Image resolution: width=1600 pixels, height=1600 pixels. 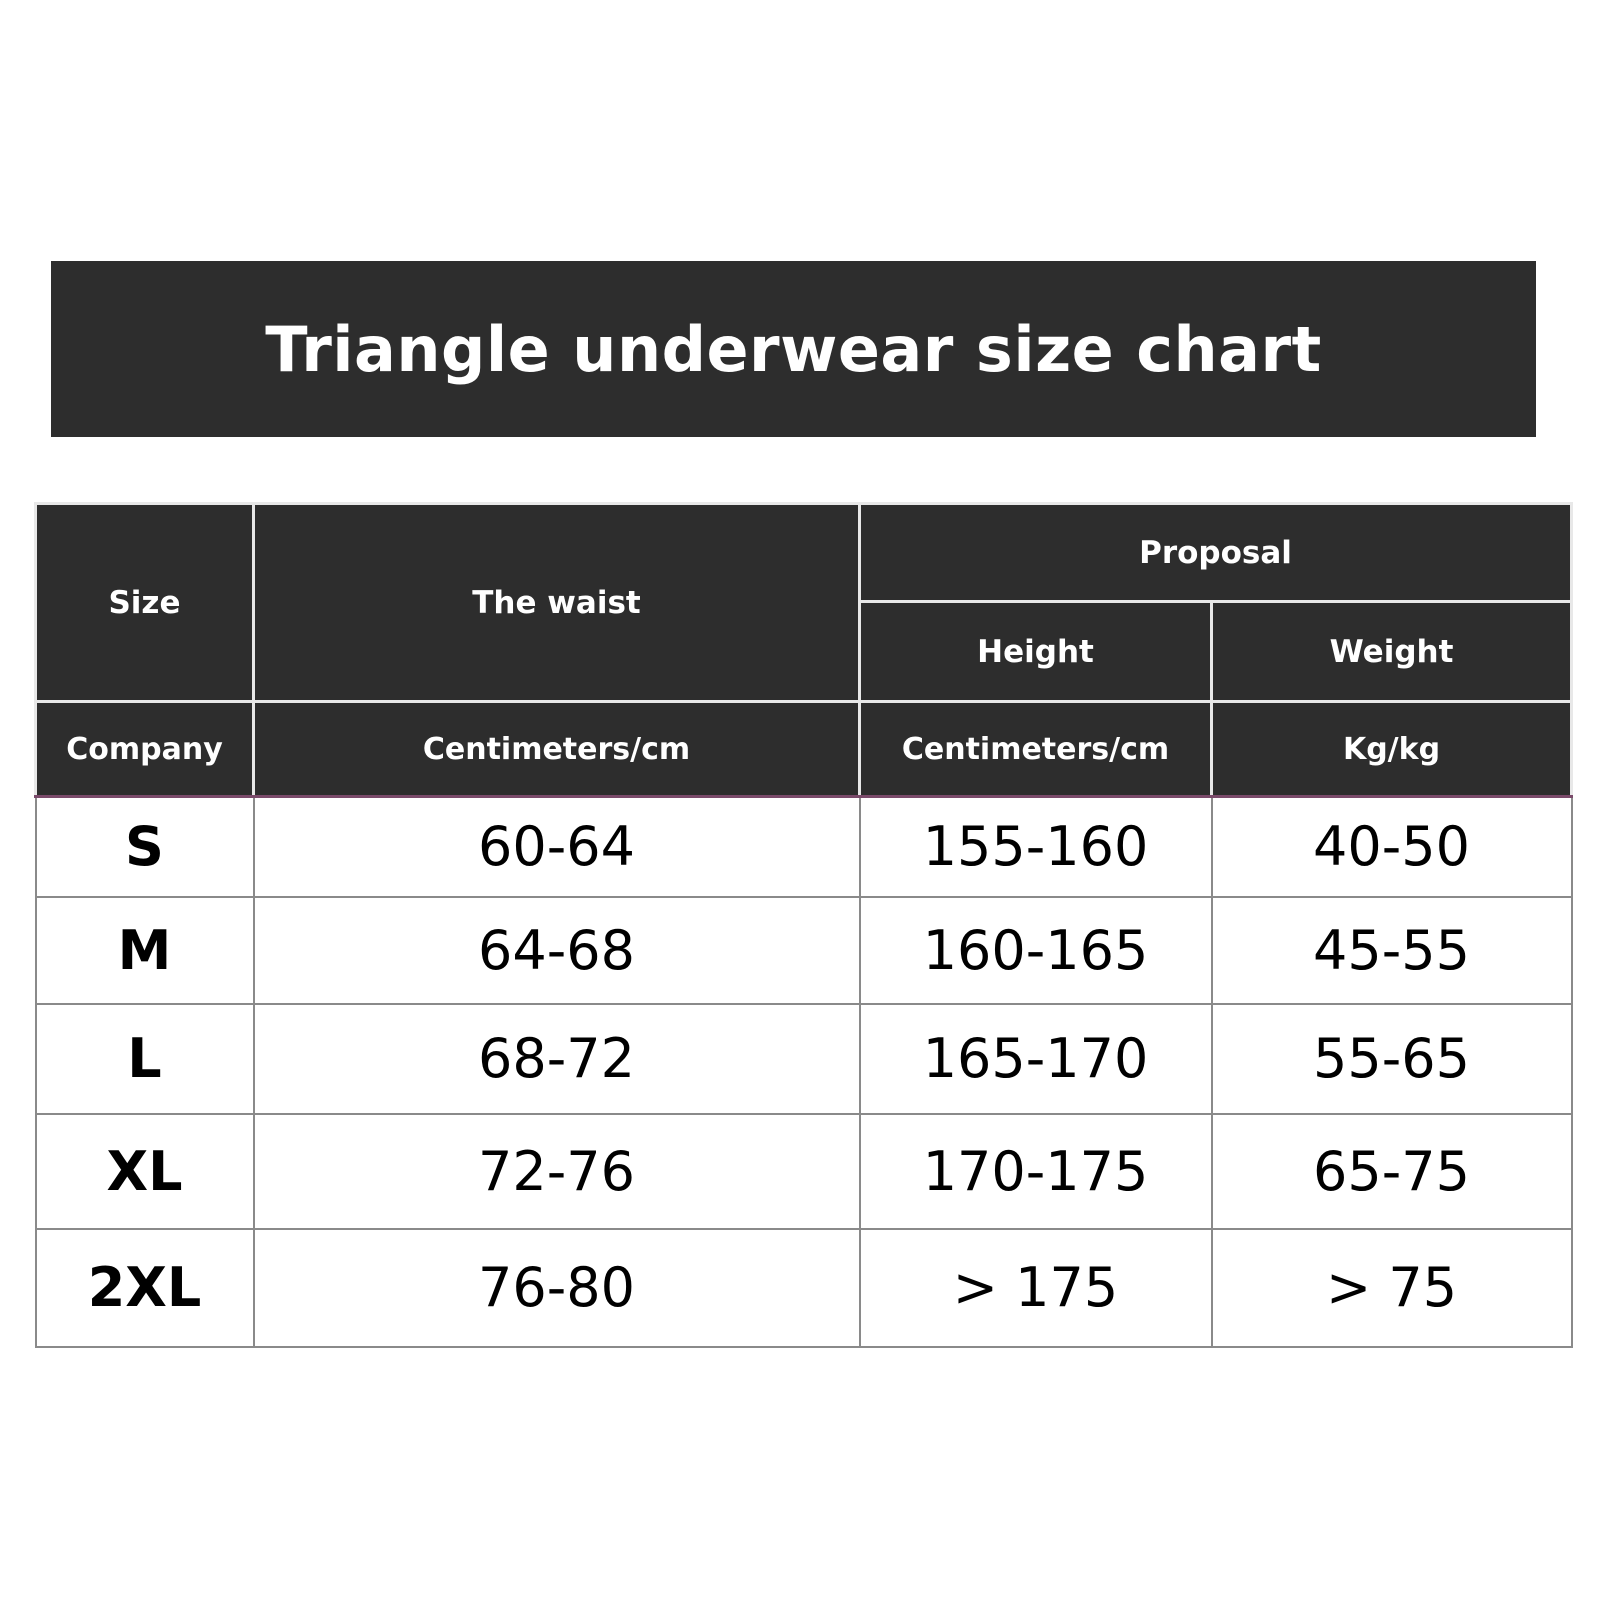 I want to click on cell-size: 2XL, so click(x=144, y=1287).